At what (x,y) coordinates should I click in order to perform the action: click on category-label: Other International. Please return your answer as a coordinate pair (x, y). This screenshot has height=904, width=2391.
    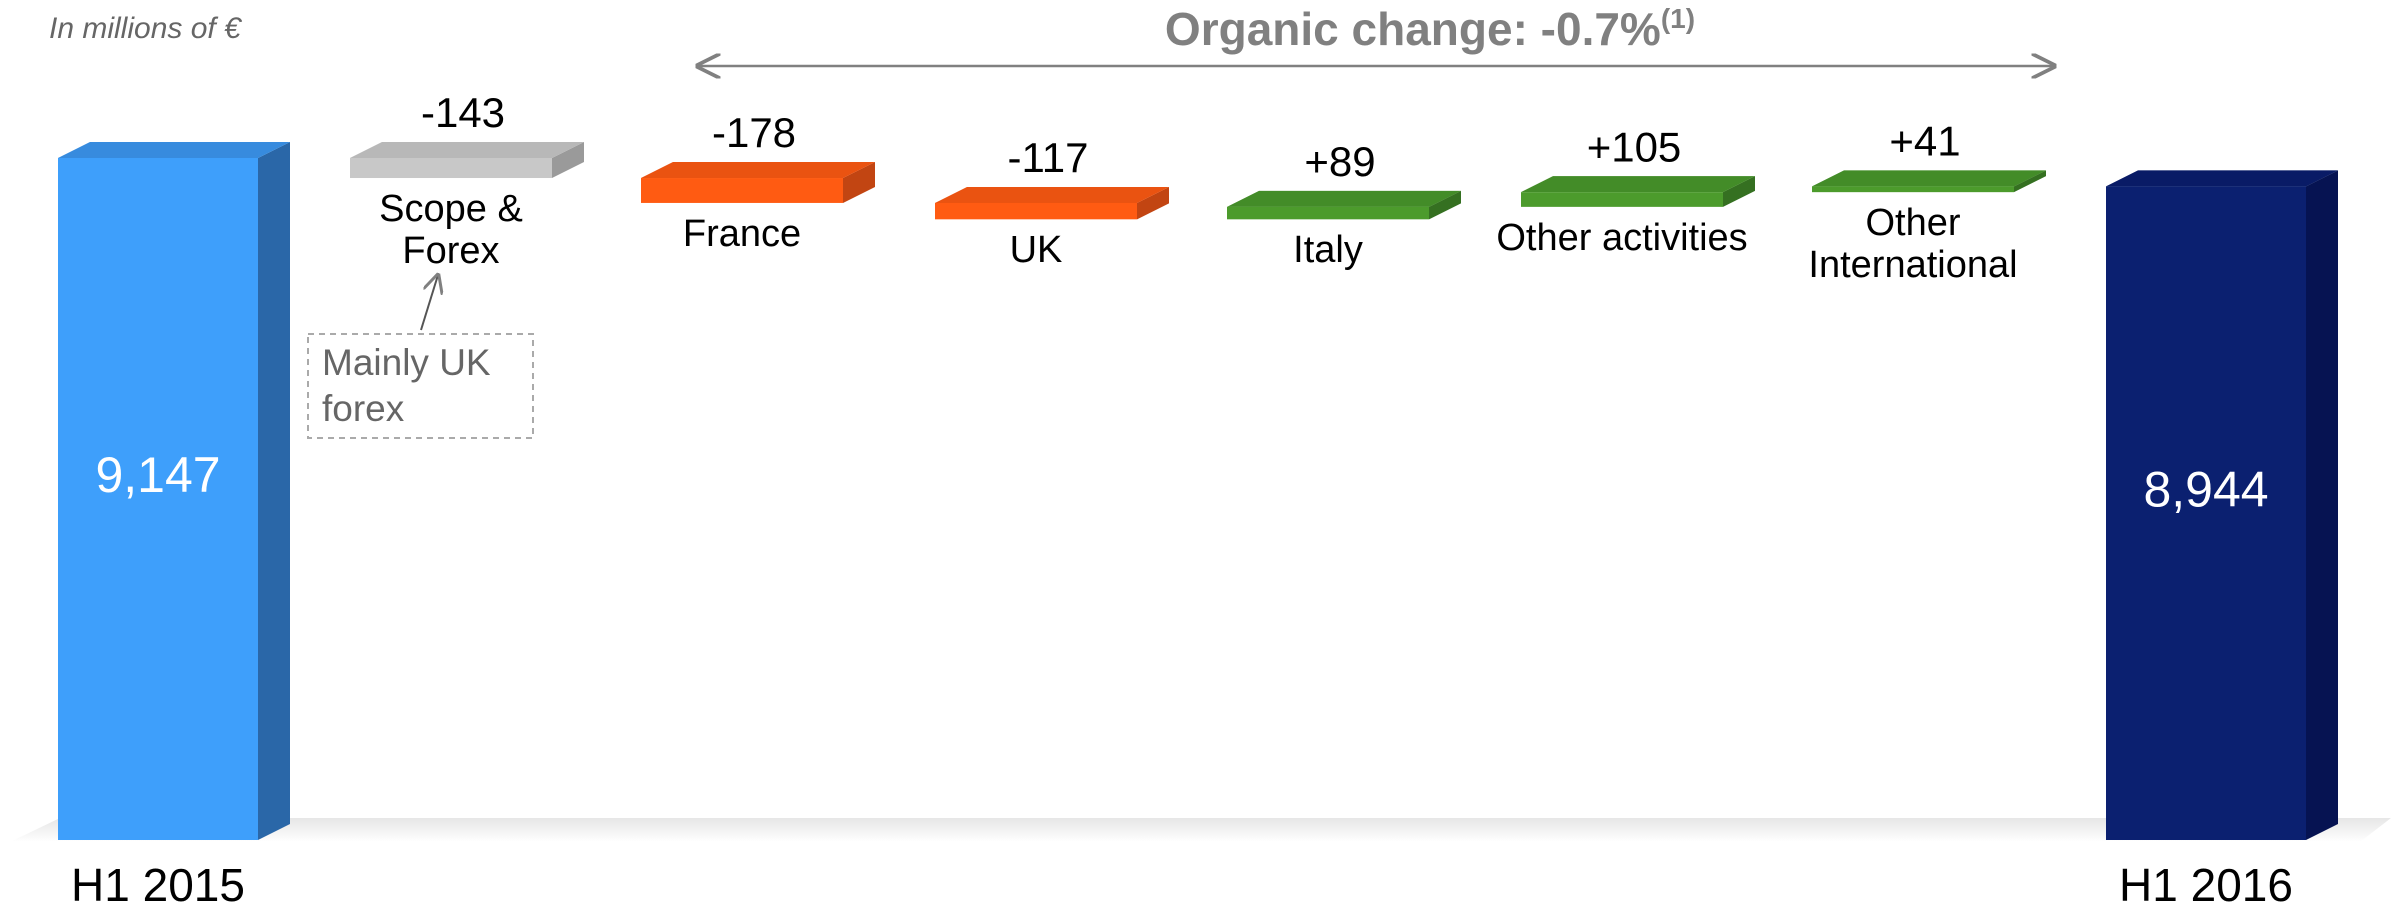
    Looking at the image, I should click on (1913, 244).